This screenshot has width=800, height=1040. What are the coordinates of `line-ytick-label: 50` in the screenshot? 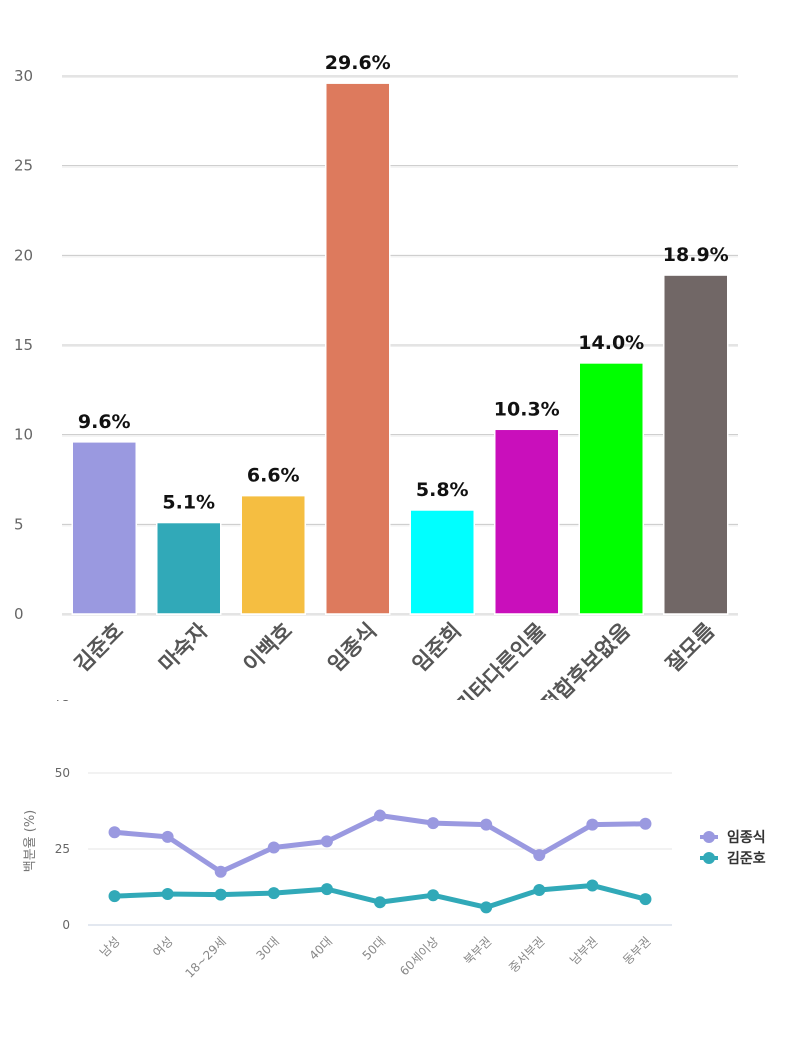 It's located at (62, 773).